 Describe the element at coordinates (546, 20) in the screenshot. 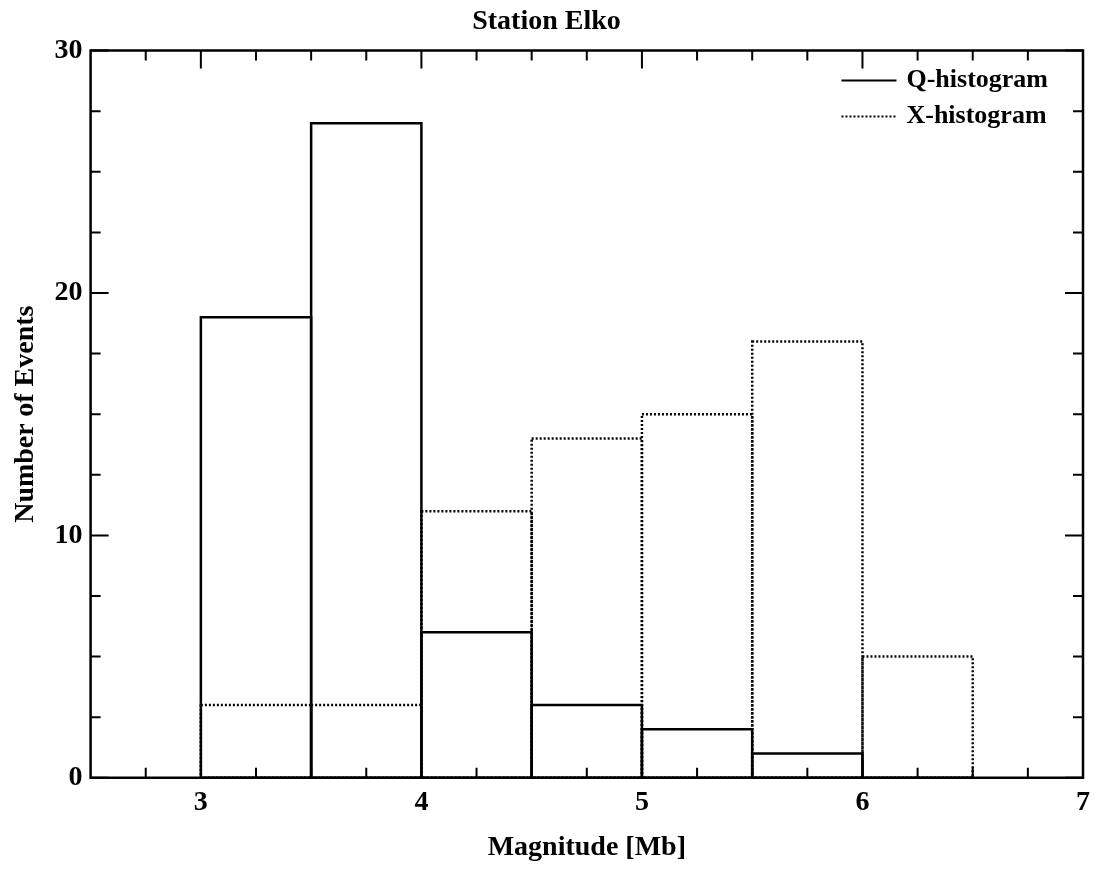

I see `chart-title: Station Elko` at that location.